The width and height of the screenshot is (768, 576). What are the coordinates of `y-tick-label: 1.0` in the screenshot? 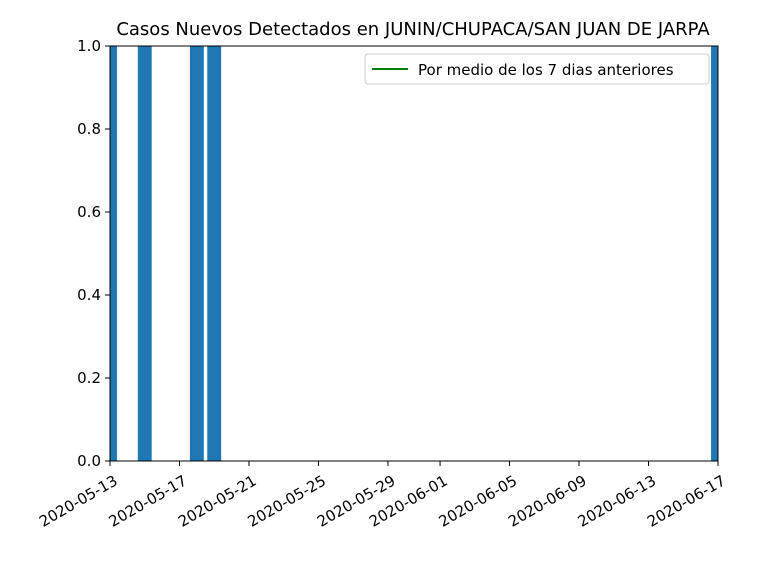 It's located at (89, 46).